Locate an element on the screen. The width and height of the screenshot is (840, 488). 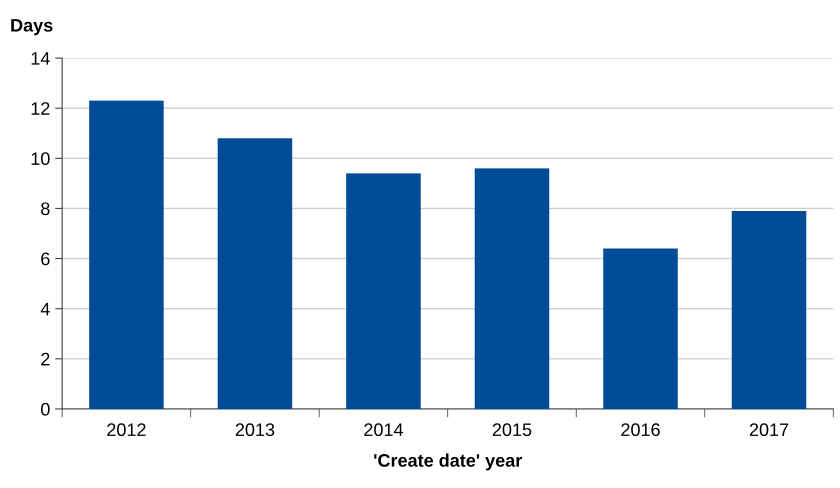
x-tick-label: 2015 is located at coordinates (512, 429).